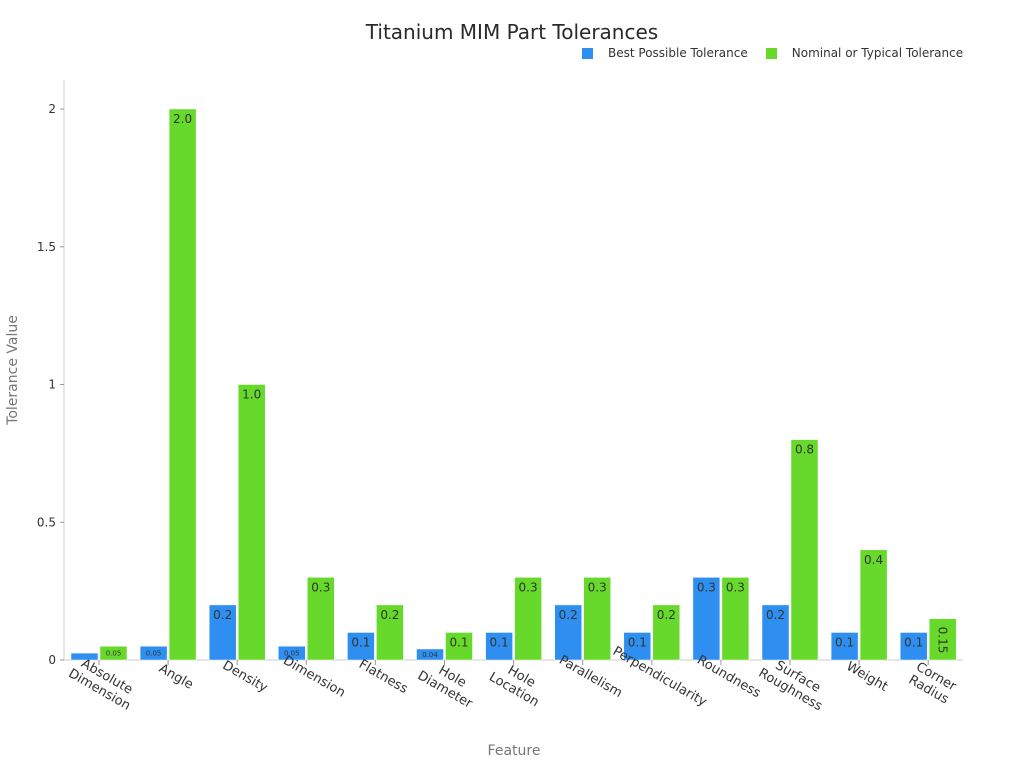  Describe the element at coordinates (52, 385) in the screenshot. I see `y-tick-label: 1` at that location.